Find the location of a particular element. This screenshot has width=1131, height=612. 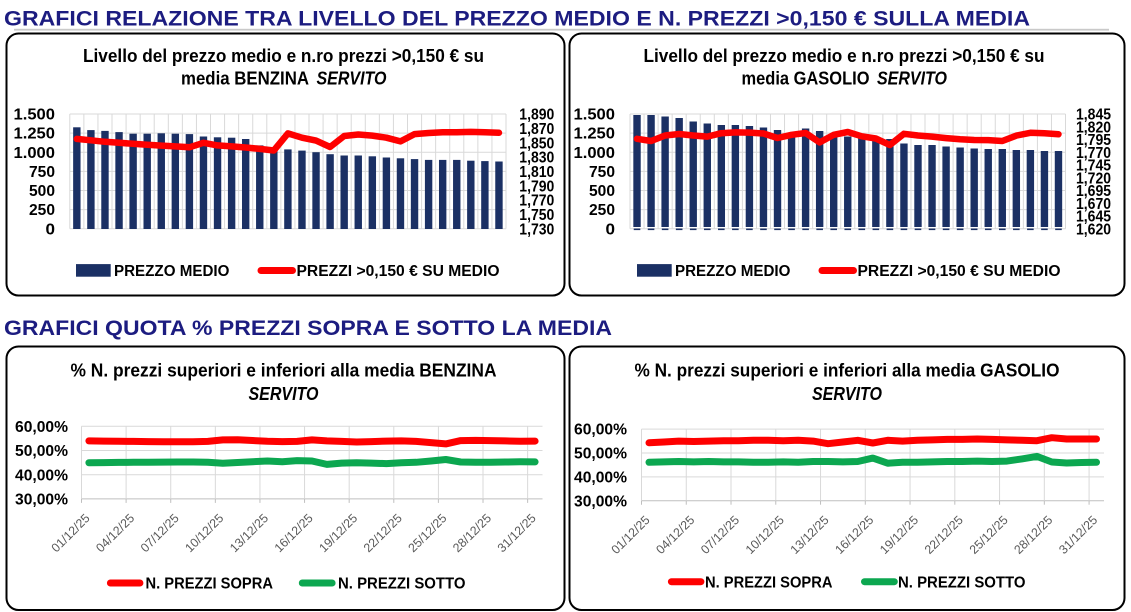

svg-text: 1,890 is located at coordinates (536, 115).